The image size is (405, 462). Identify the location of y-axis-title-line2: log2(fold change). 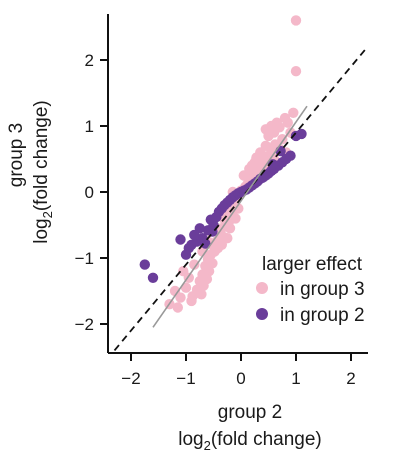
(43, 172).